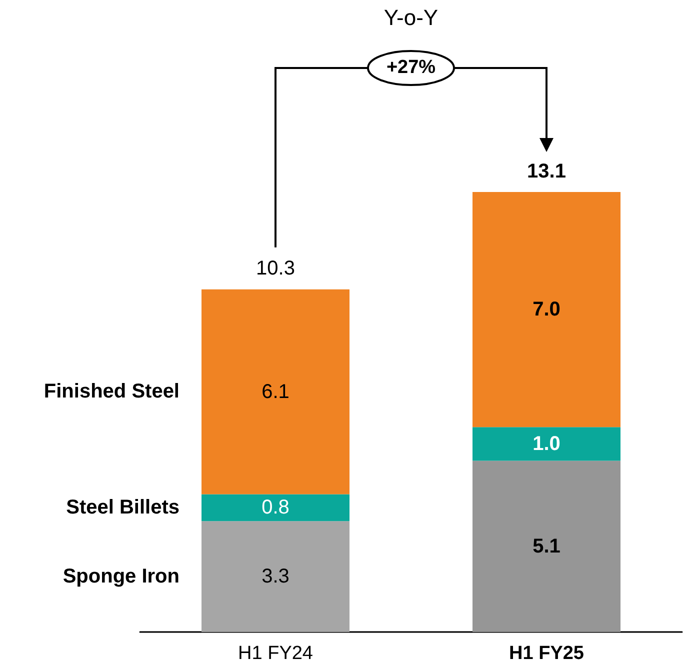 This screenshot has height=668, width=685. I want to click on x-tick-label: H1 FY24, so click(276, 653).